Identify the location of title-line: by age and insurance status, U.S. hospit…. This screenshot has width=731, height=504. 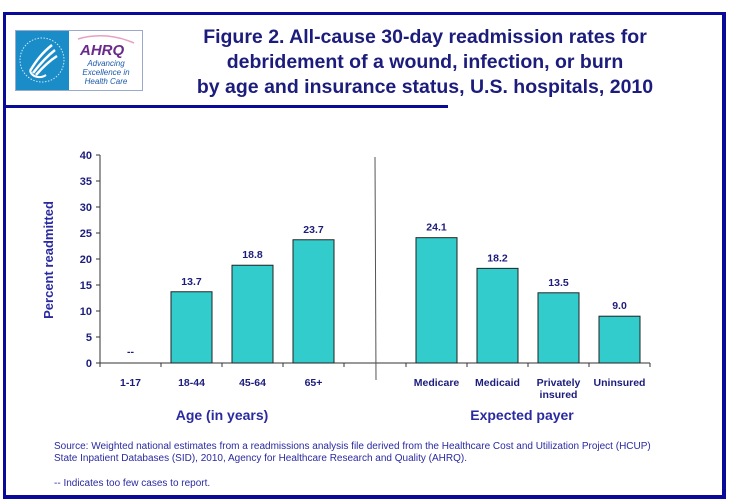
(425, 87).